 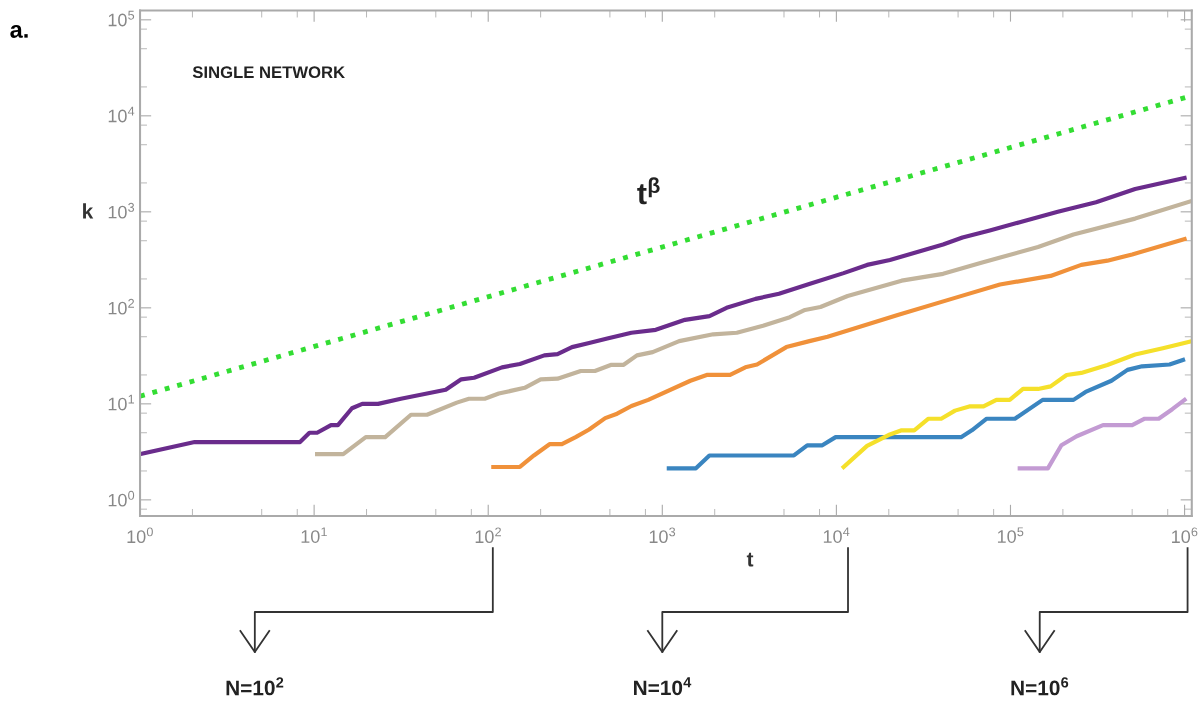 I want to click on x-tick-label: 10$^{4}$, so click(x=836, y=535).